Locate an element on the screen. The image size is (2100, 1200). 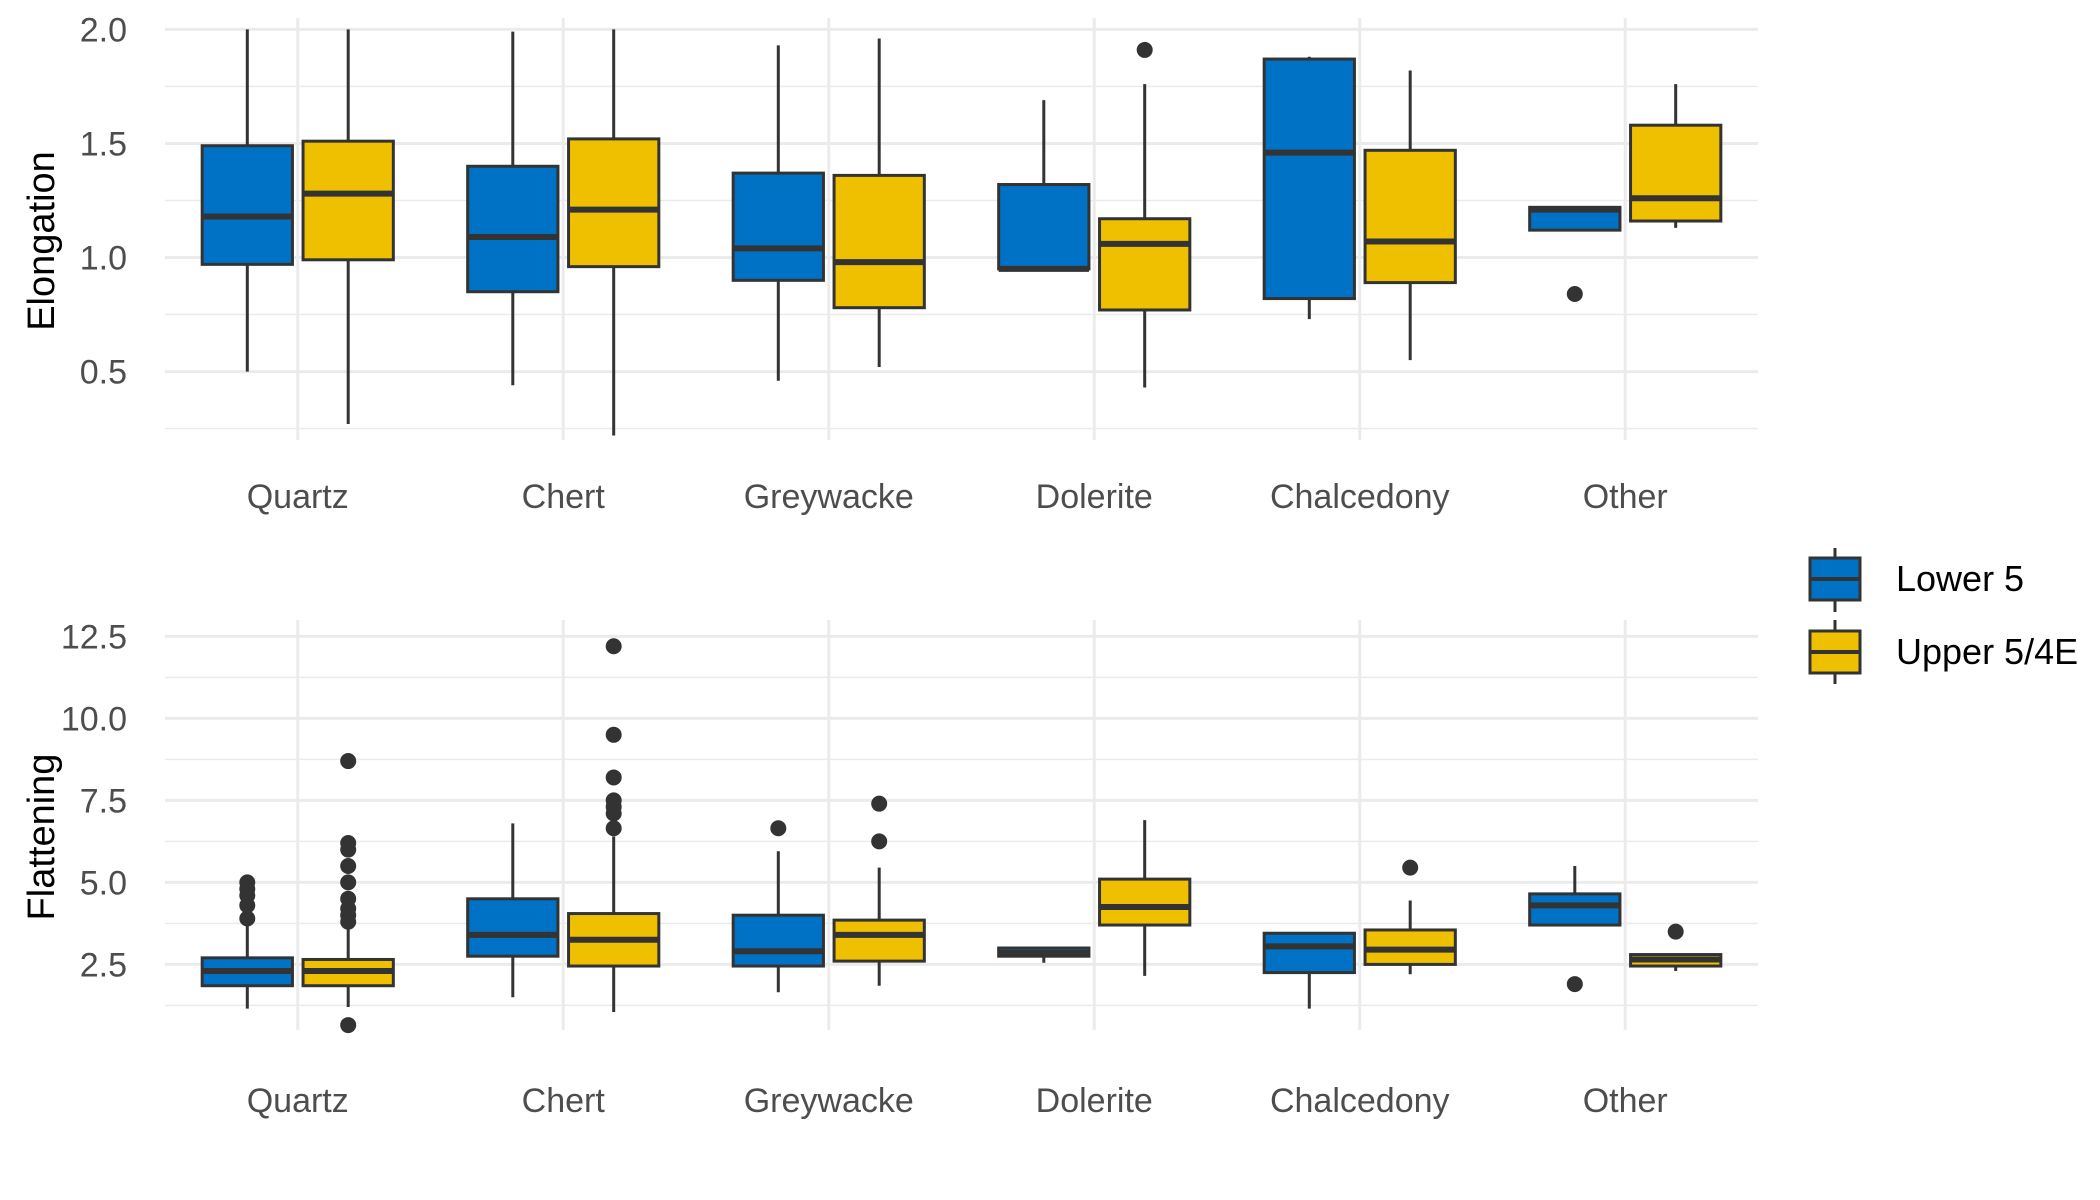
legend: Lower 5 Upper 5/4E is located at coordinates (1943, 616).